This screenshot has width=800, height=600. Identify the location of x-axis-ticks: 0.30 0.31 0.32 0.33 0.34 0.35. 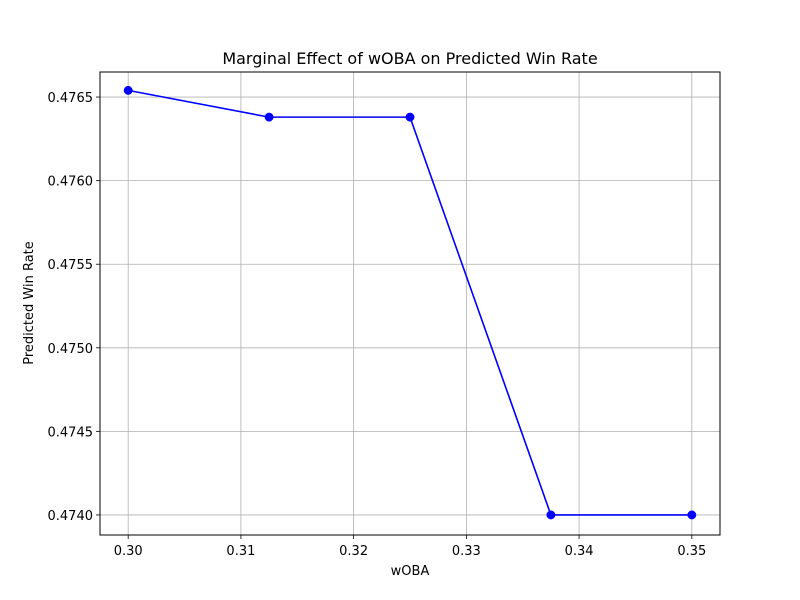
(410, 547).